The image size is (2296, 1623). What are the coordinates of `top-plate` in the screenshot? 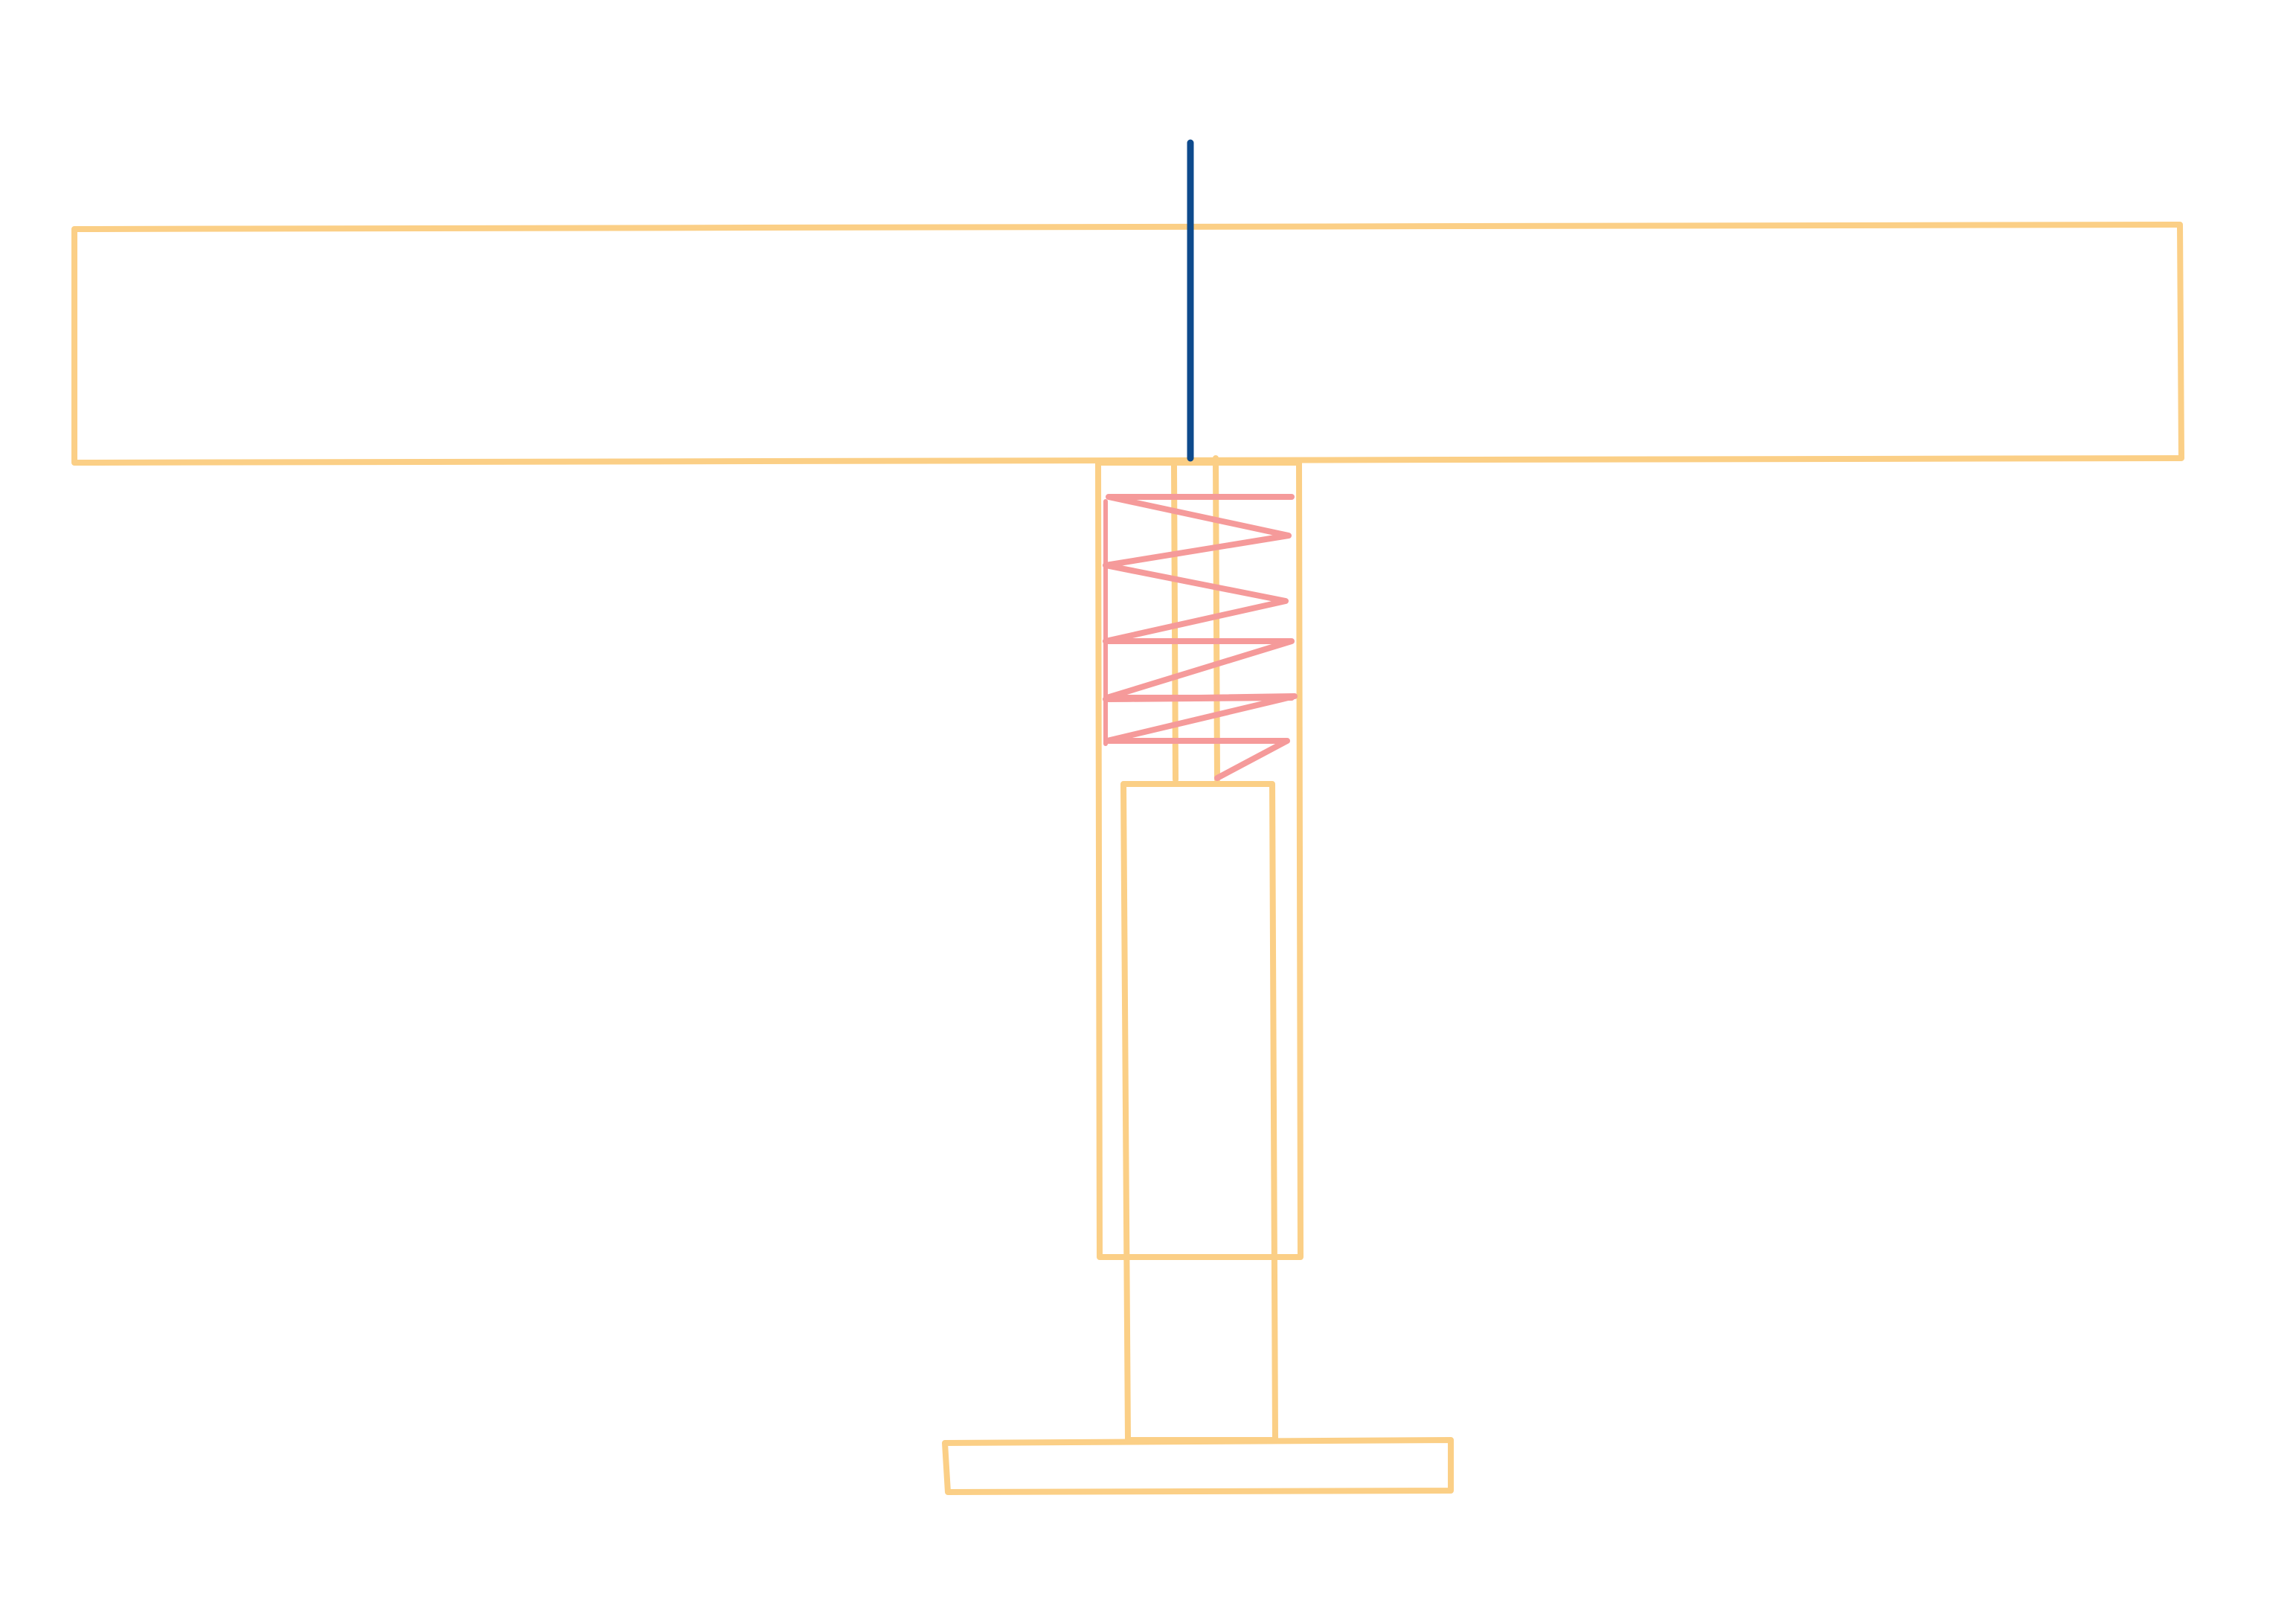 It's located at (1127, 344).